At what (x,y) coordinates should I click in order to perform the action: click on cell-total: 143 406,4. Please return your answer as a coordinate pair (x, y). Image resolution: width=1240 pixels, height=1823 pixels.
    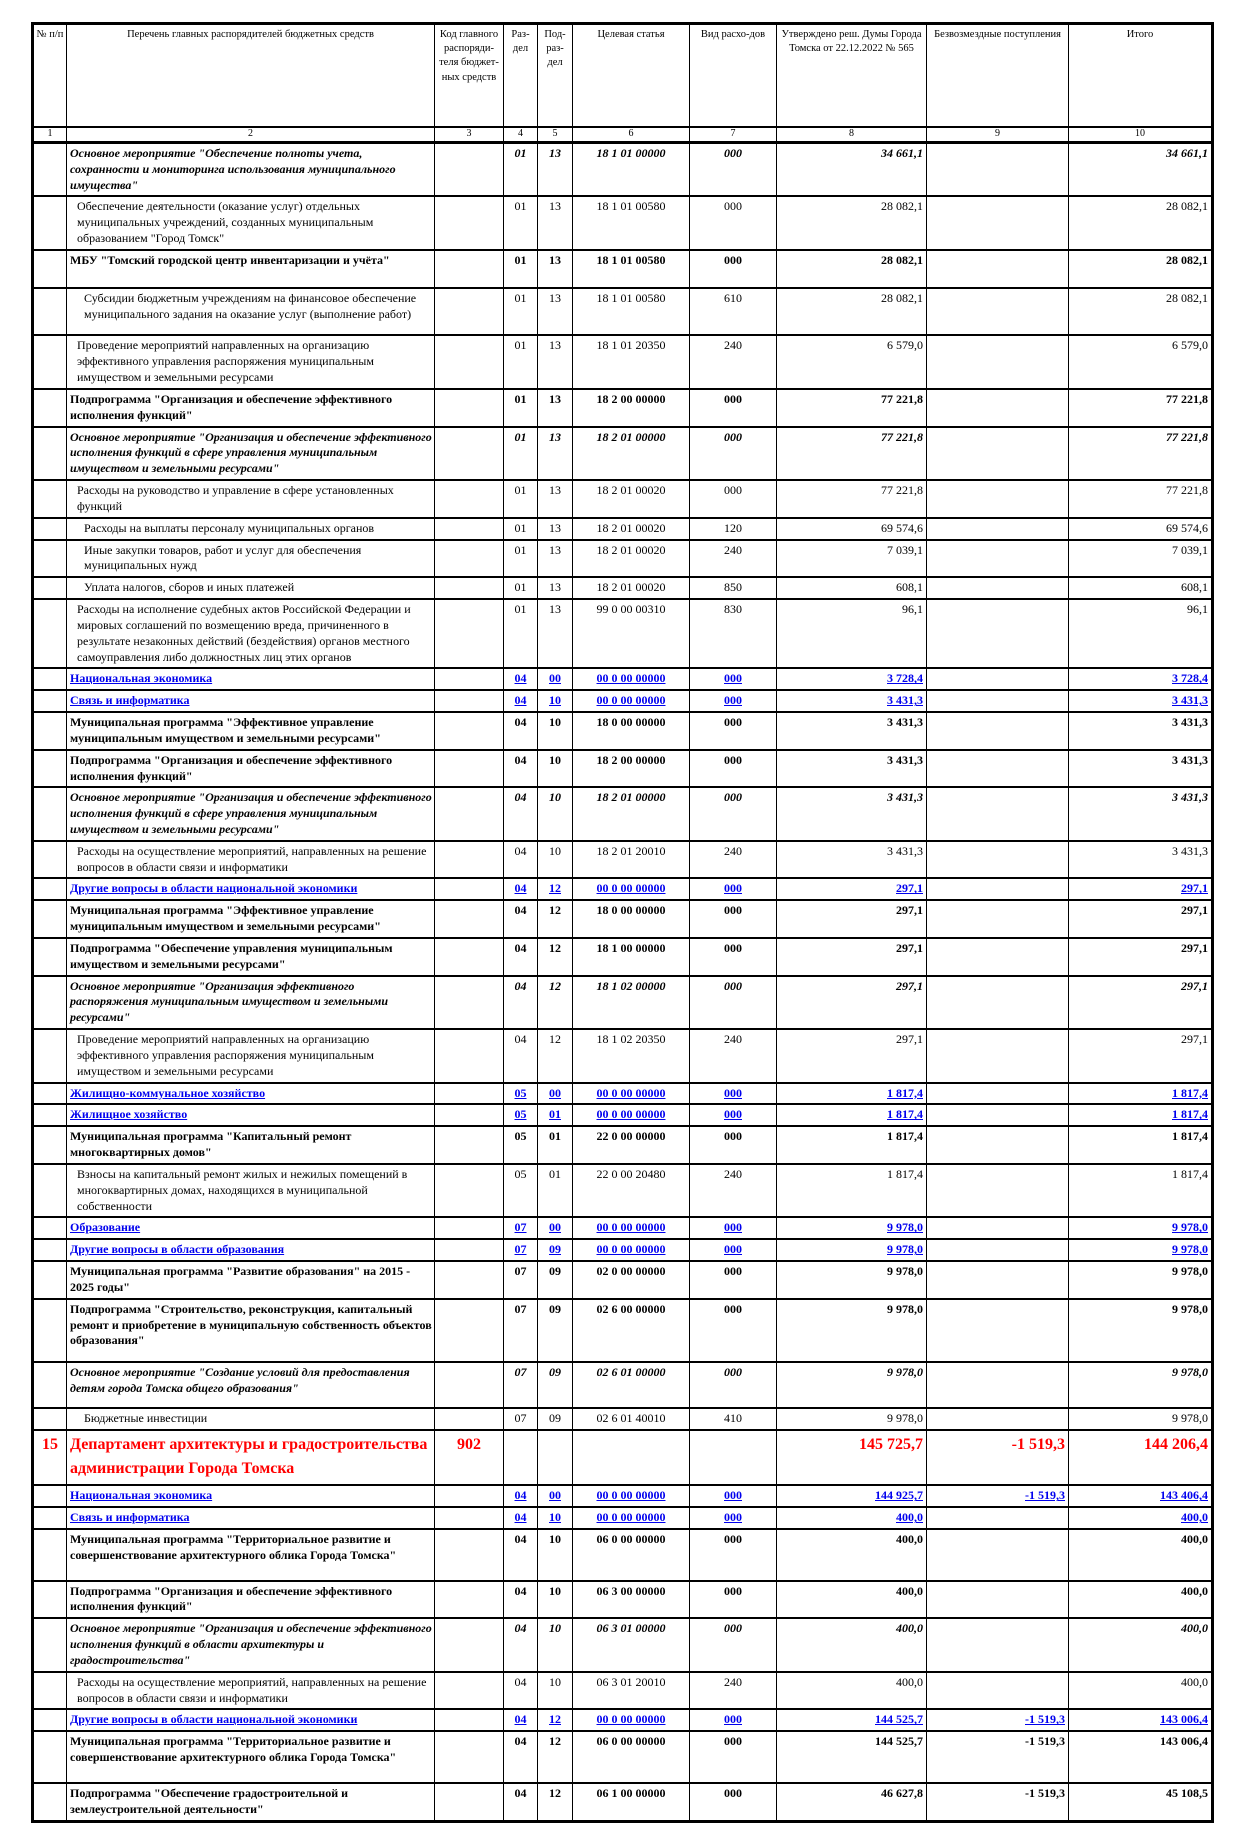
    Looking at the image, I should click on (1140, 1496).